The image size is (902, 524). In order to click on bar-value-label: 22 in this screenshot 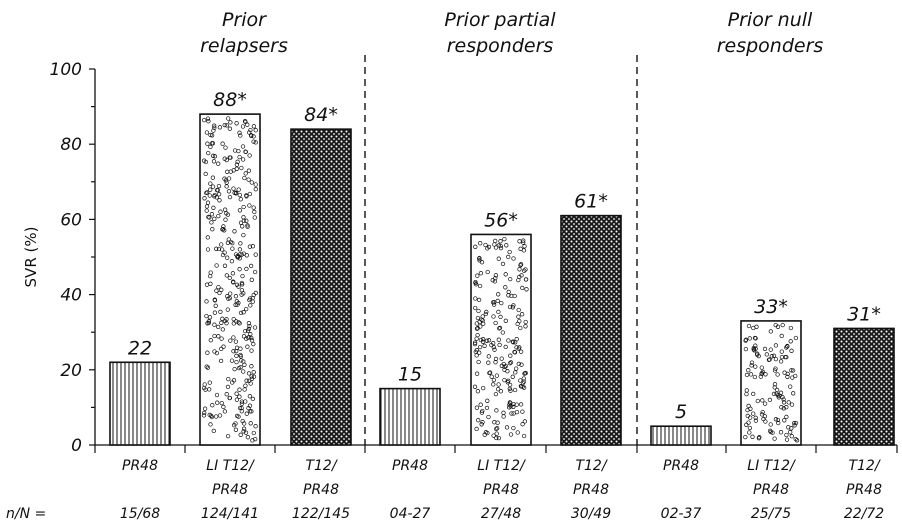, I will do `click(140, 348)`.